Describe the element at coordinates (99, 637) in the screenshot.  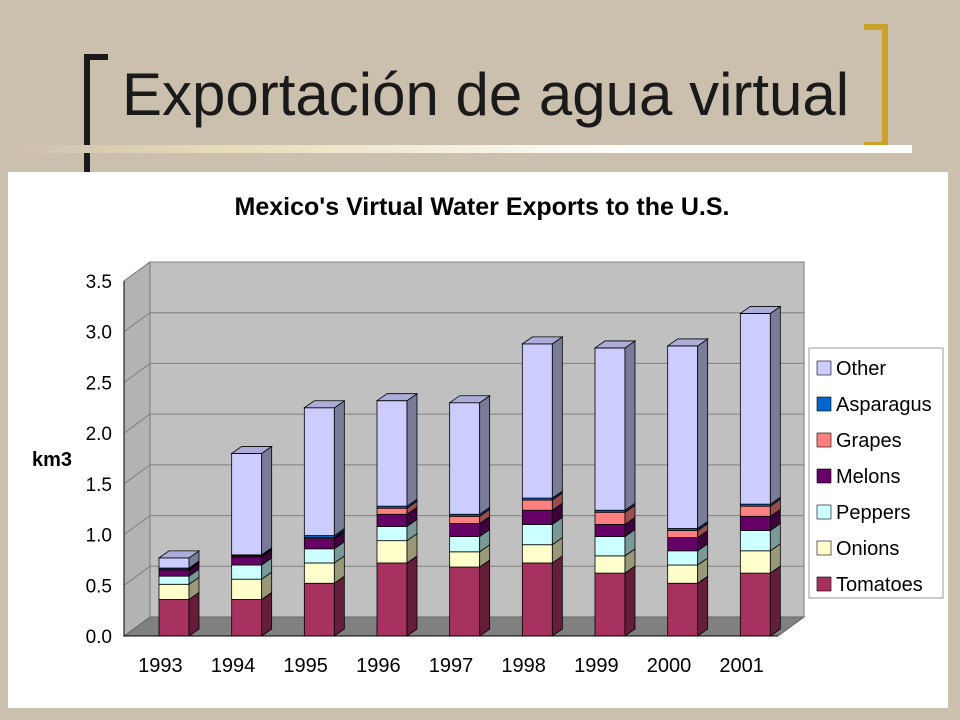
I see `y-tick-label: 0.0` at that location.